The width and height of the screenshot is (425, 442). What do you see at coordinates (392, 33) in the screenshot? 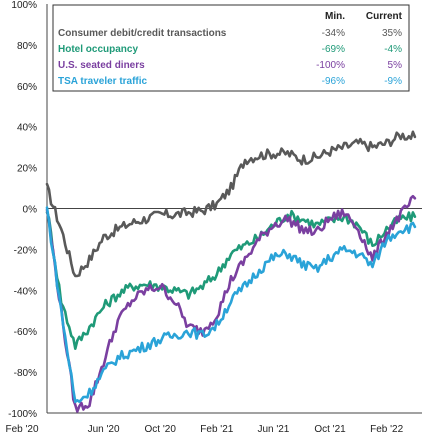
I see `legend-current-consumer: 35%` at bounding box center [392, 33].